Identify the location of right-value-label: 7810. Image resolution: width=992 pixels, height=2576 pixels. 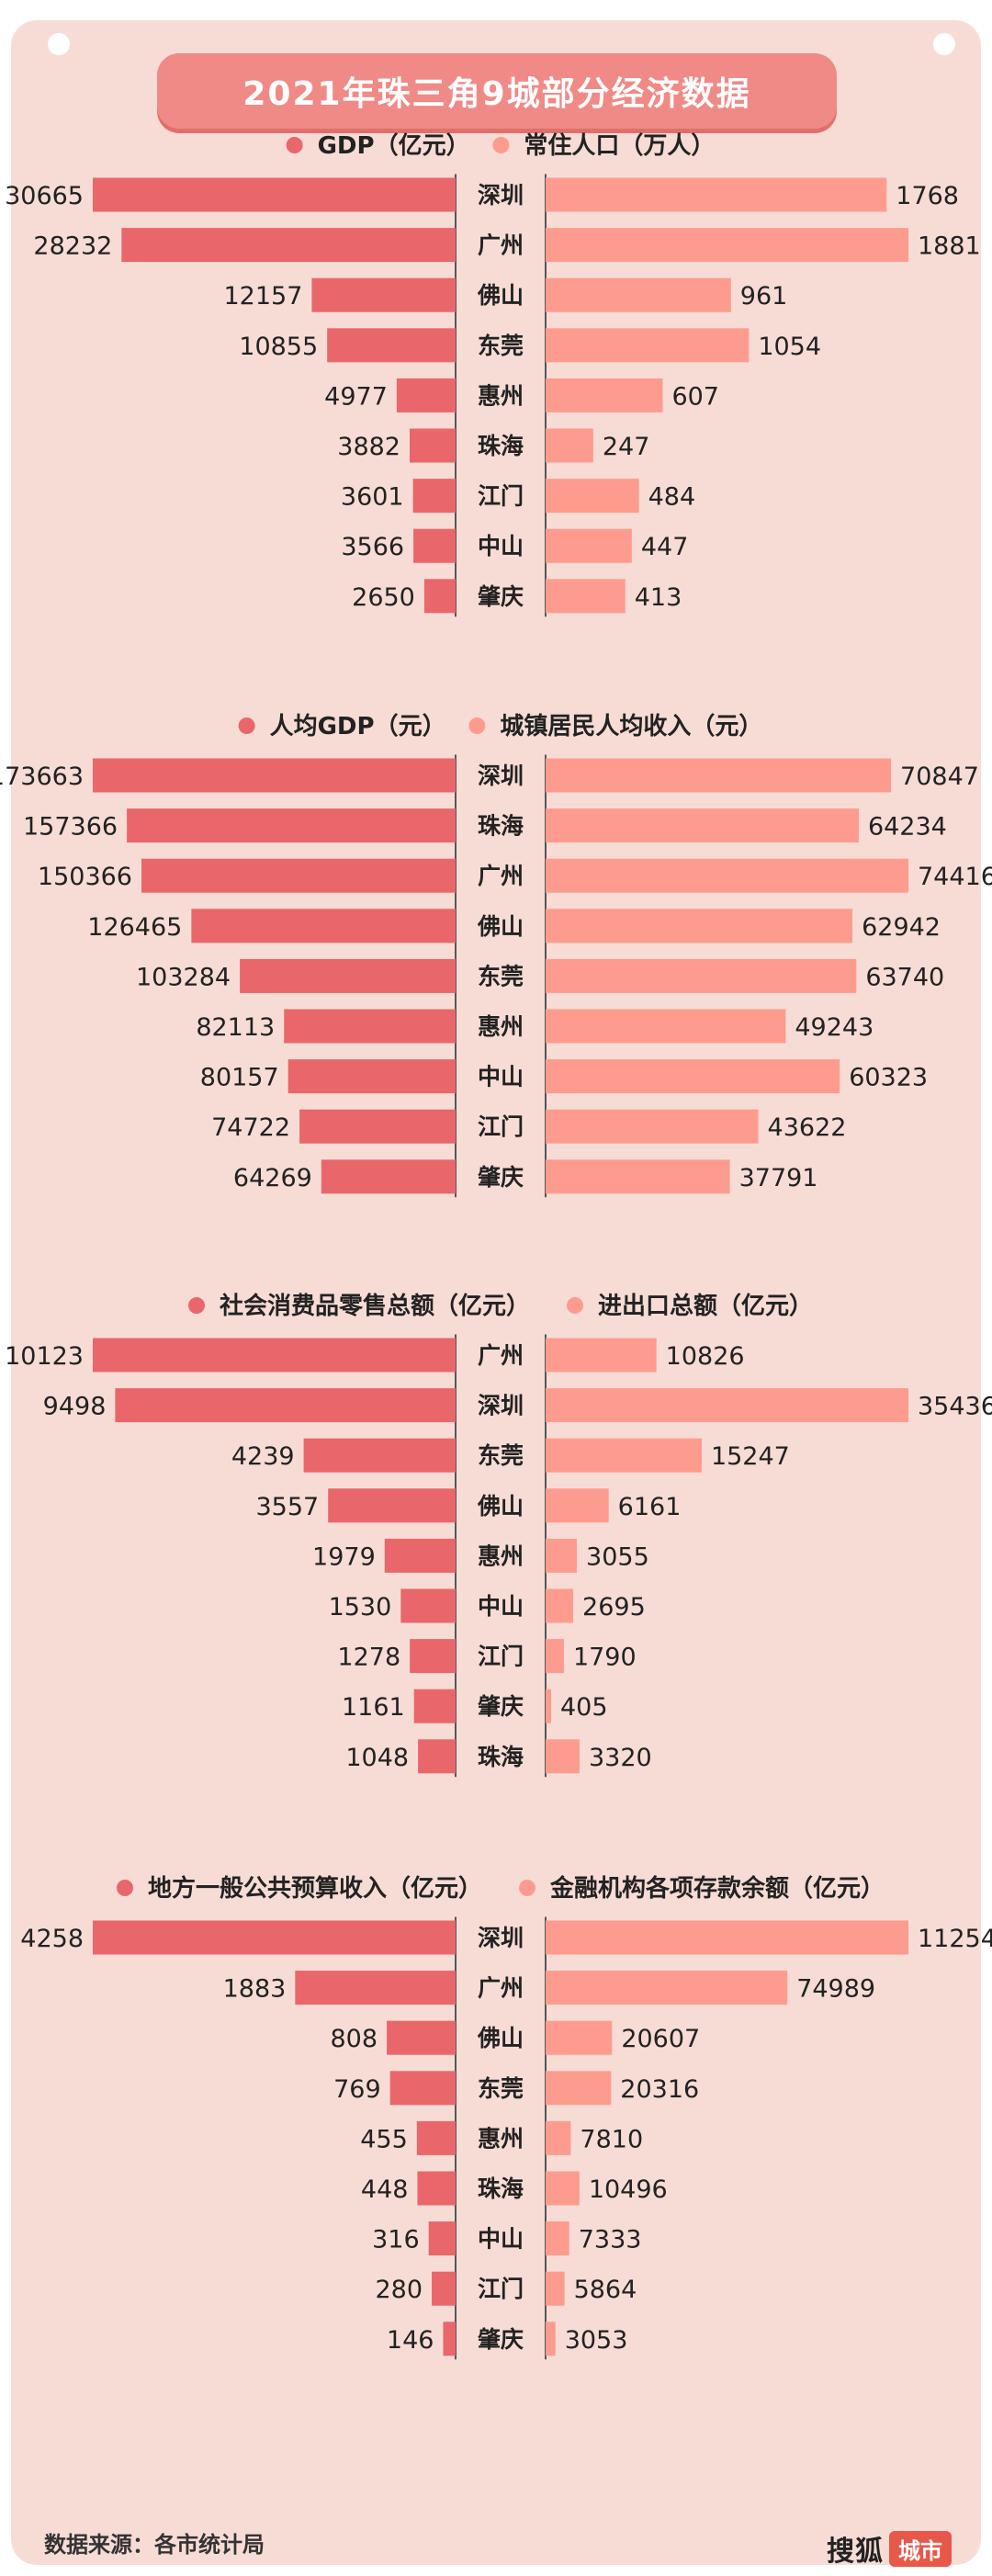
(611, 2139).